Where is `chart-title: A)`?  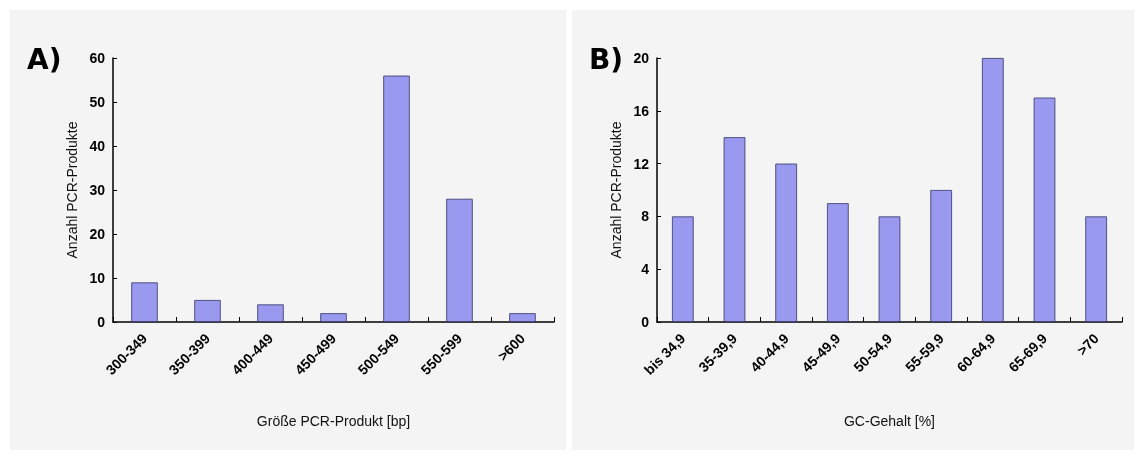
chart-title: A) is located at coordinates (44, 59).